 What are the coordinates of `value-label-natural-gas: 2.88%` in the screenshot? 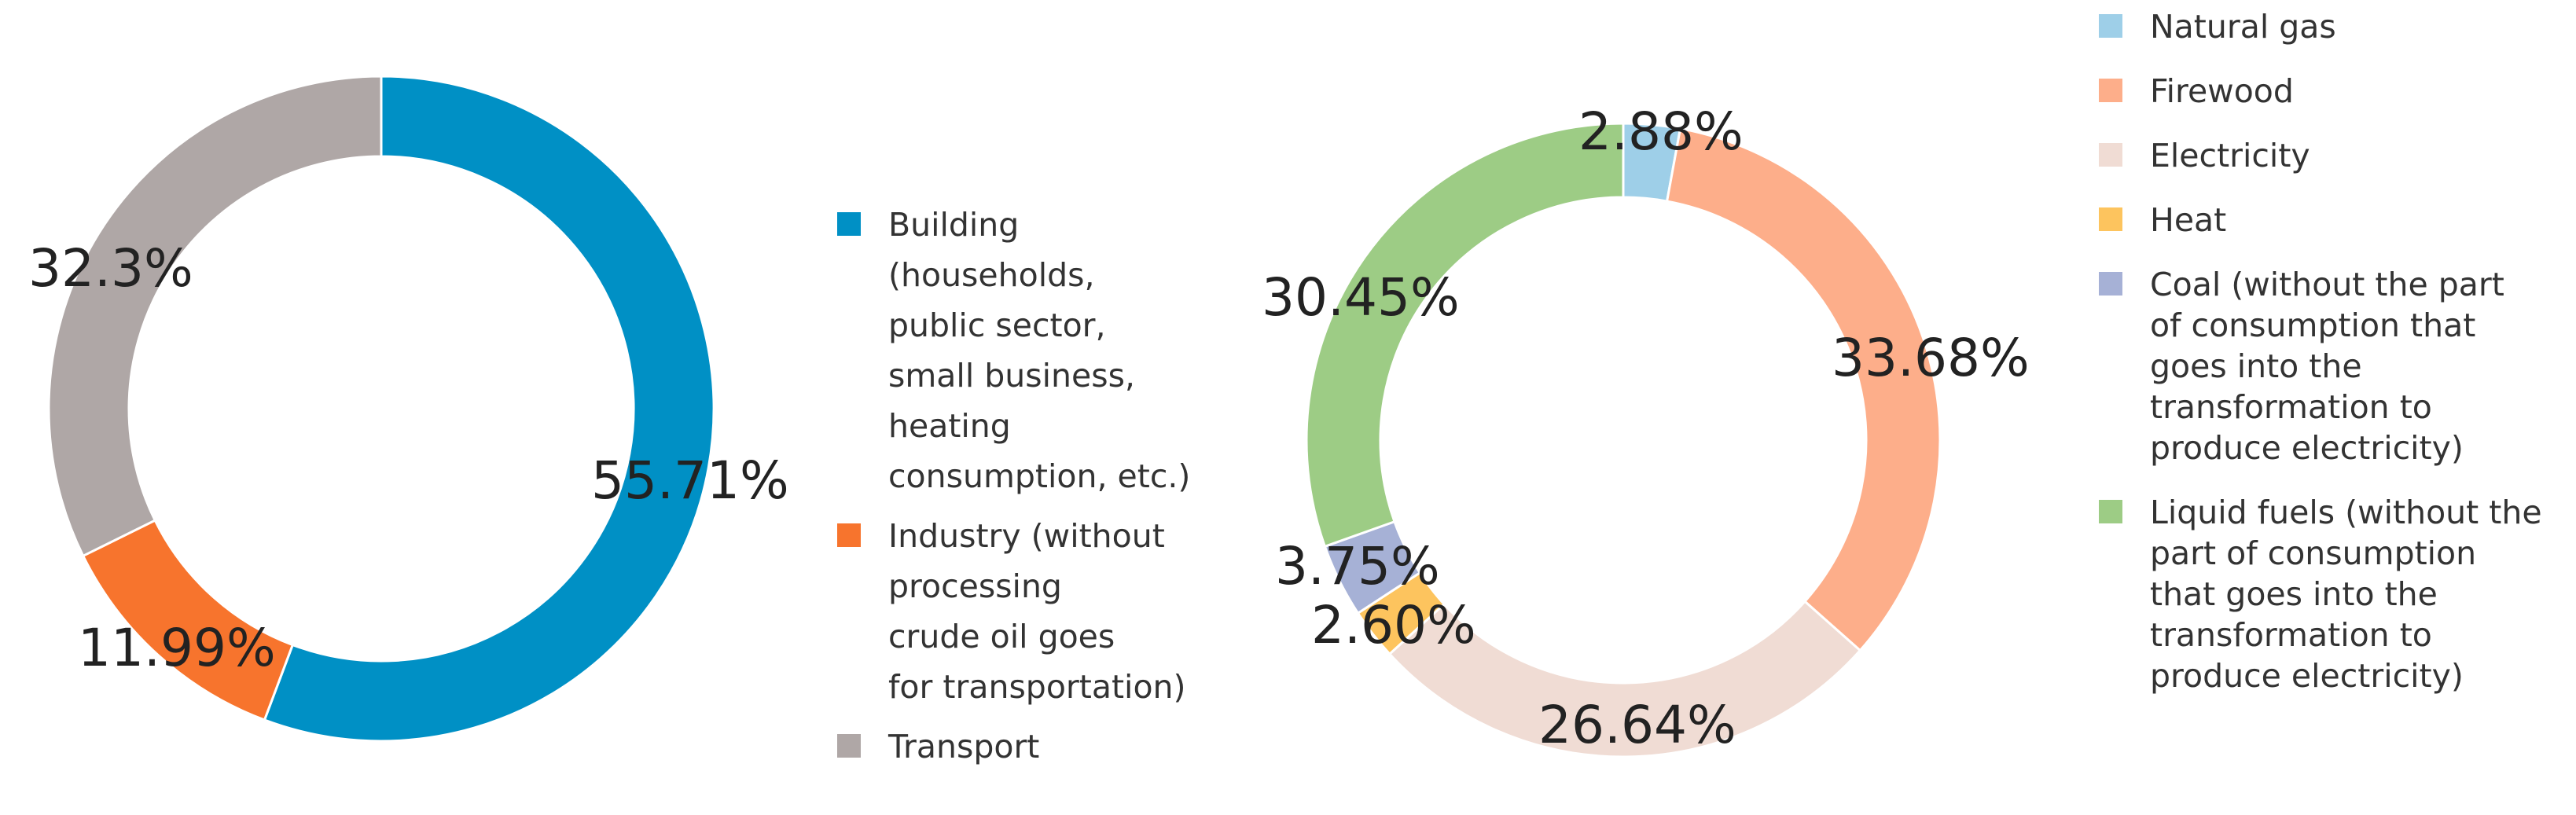 It's located at (1661, 131).